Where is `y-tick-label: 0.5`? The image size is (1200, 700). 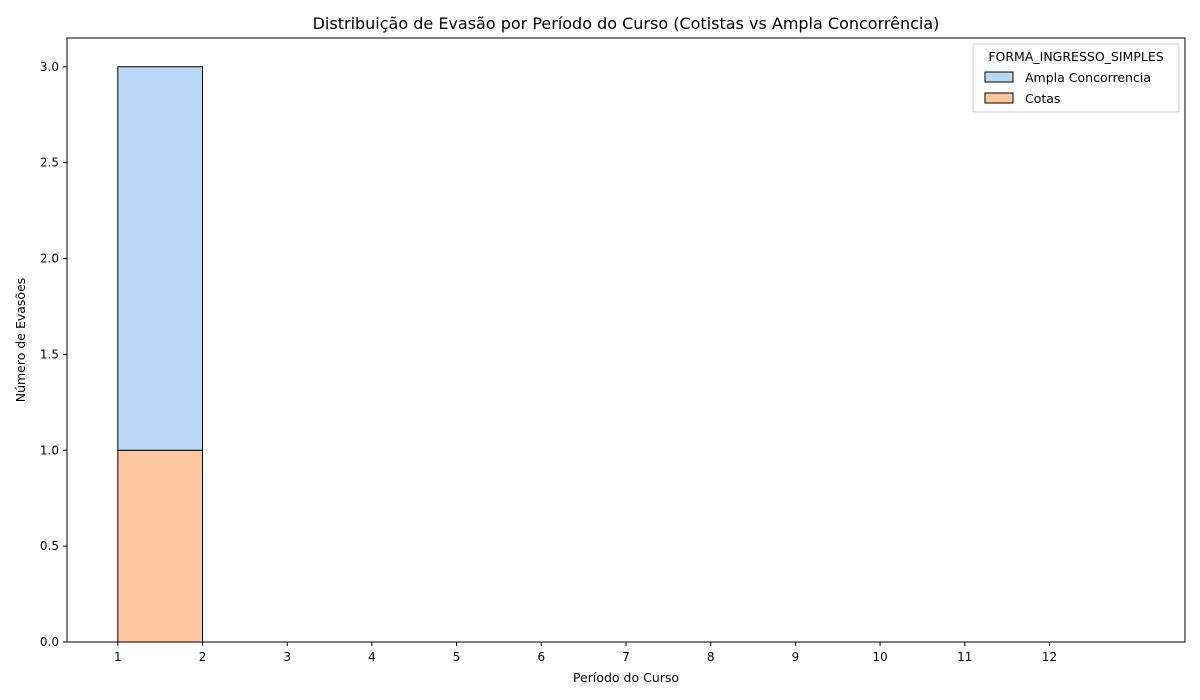
y-tick-label: 0.5 is located at coordinates (49, 546).